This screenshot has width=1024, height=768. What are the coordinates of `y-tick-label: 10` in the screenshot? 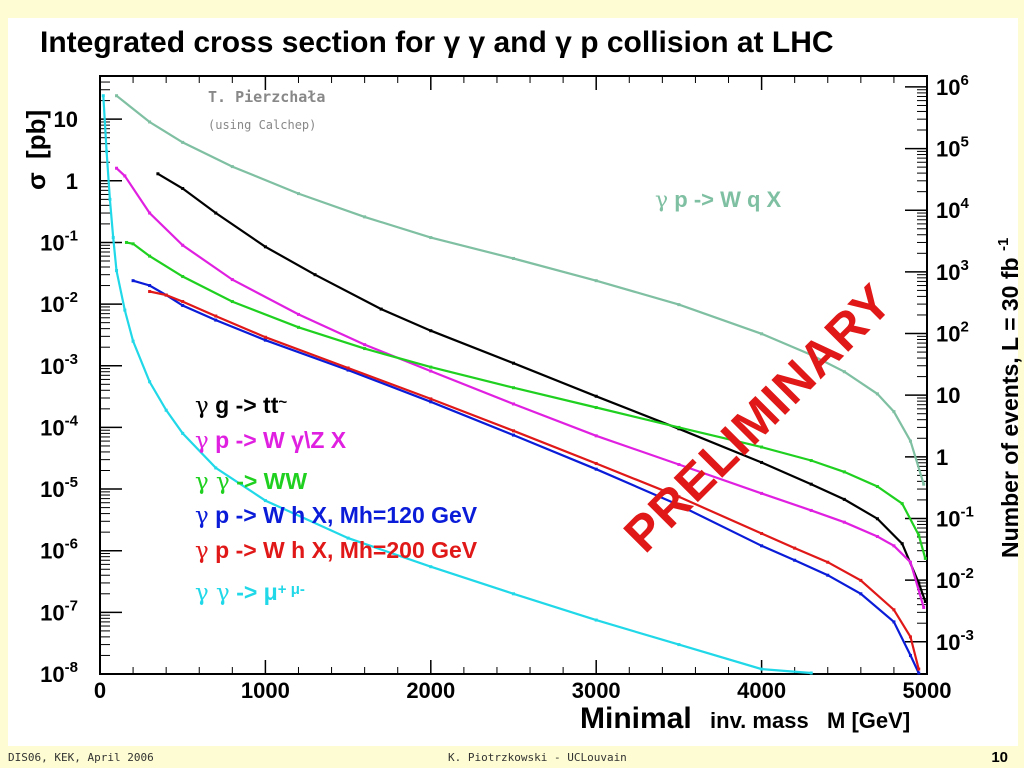 It's located at (66, 119).